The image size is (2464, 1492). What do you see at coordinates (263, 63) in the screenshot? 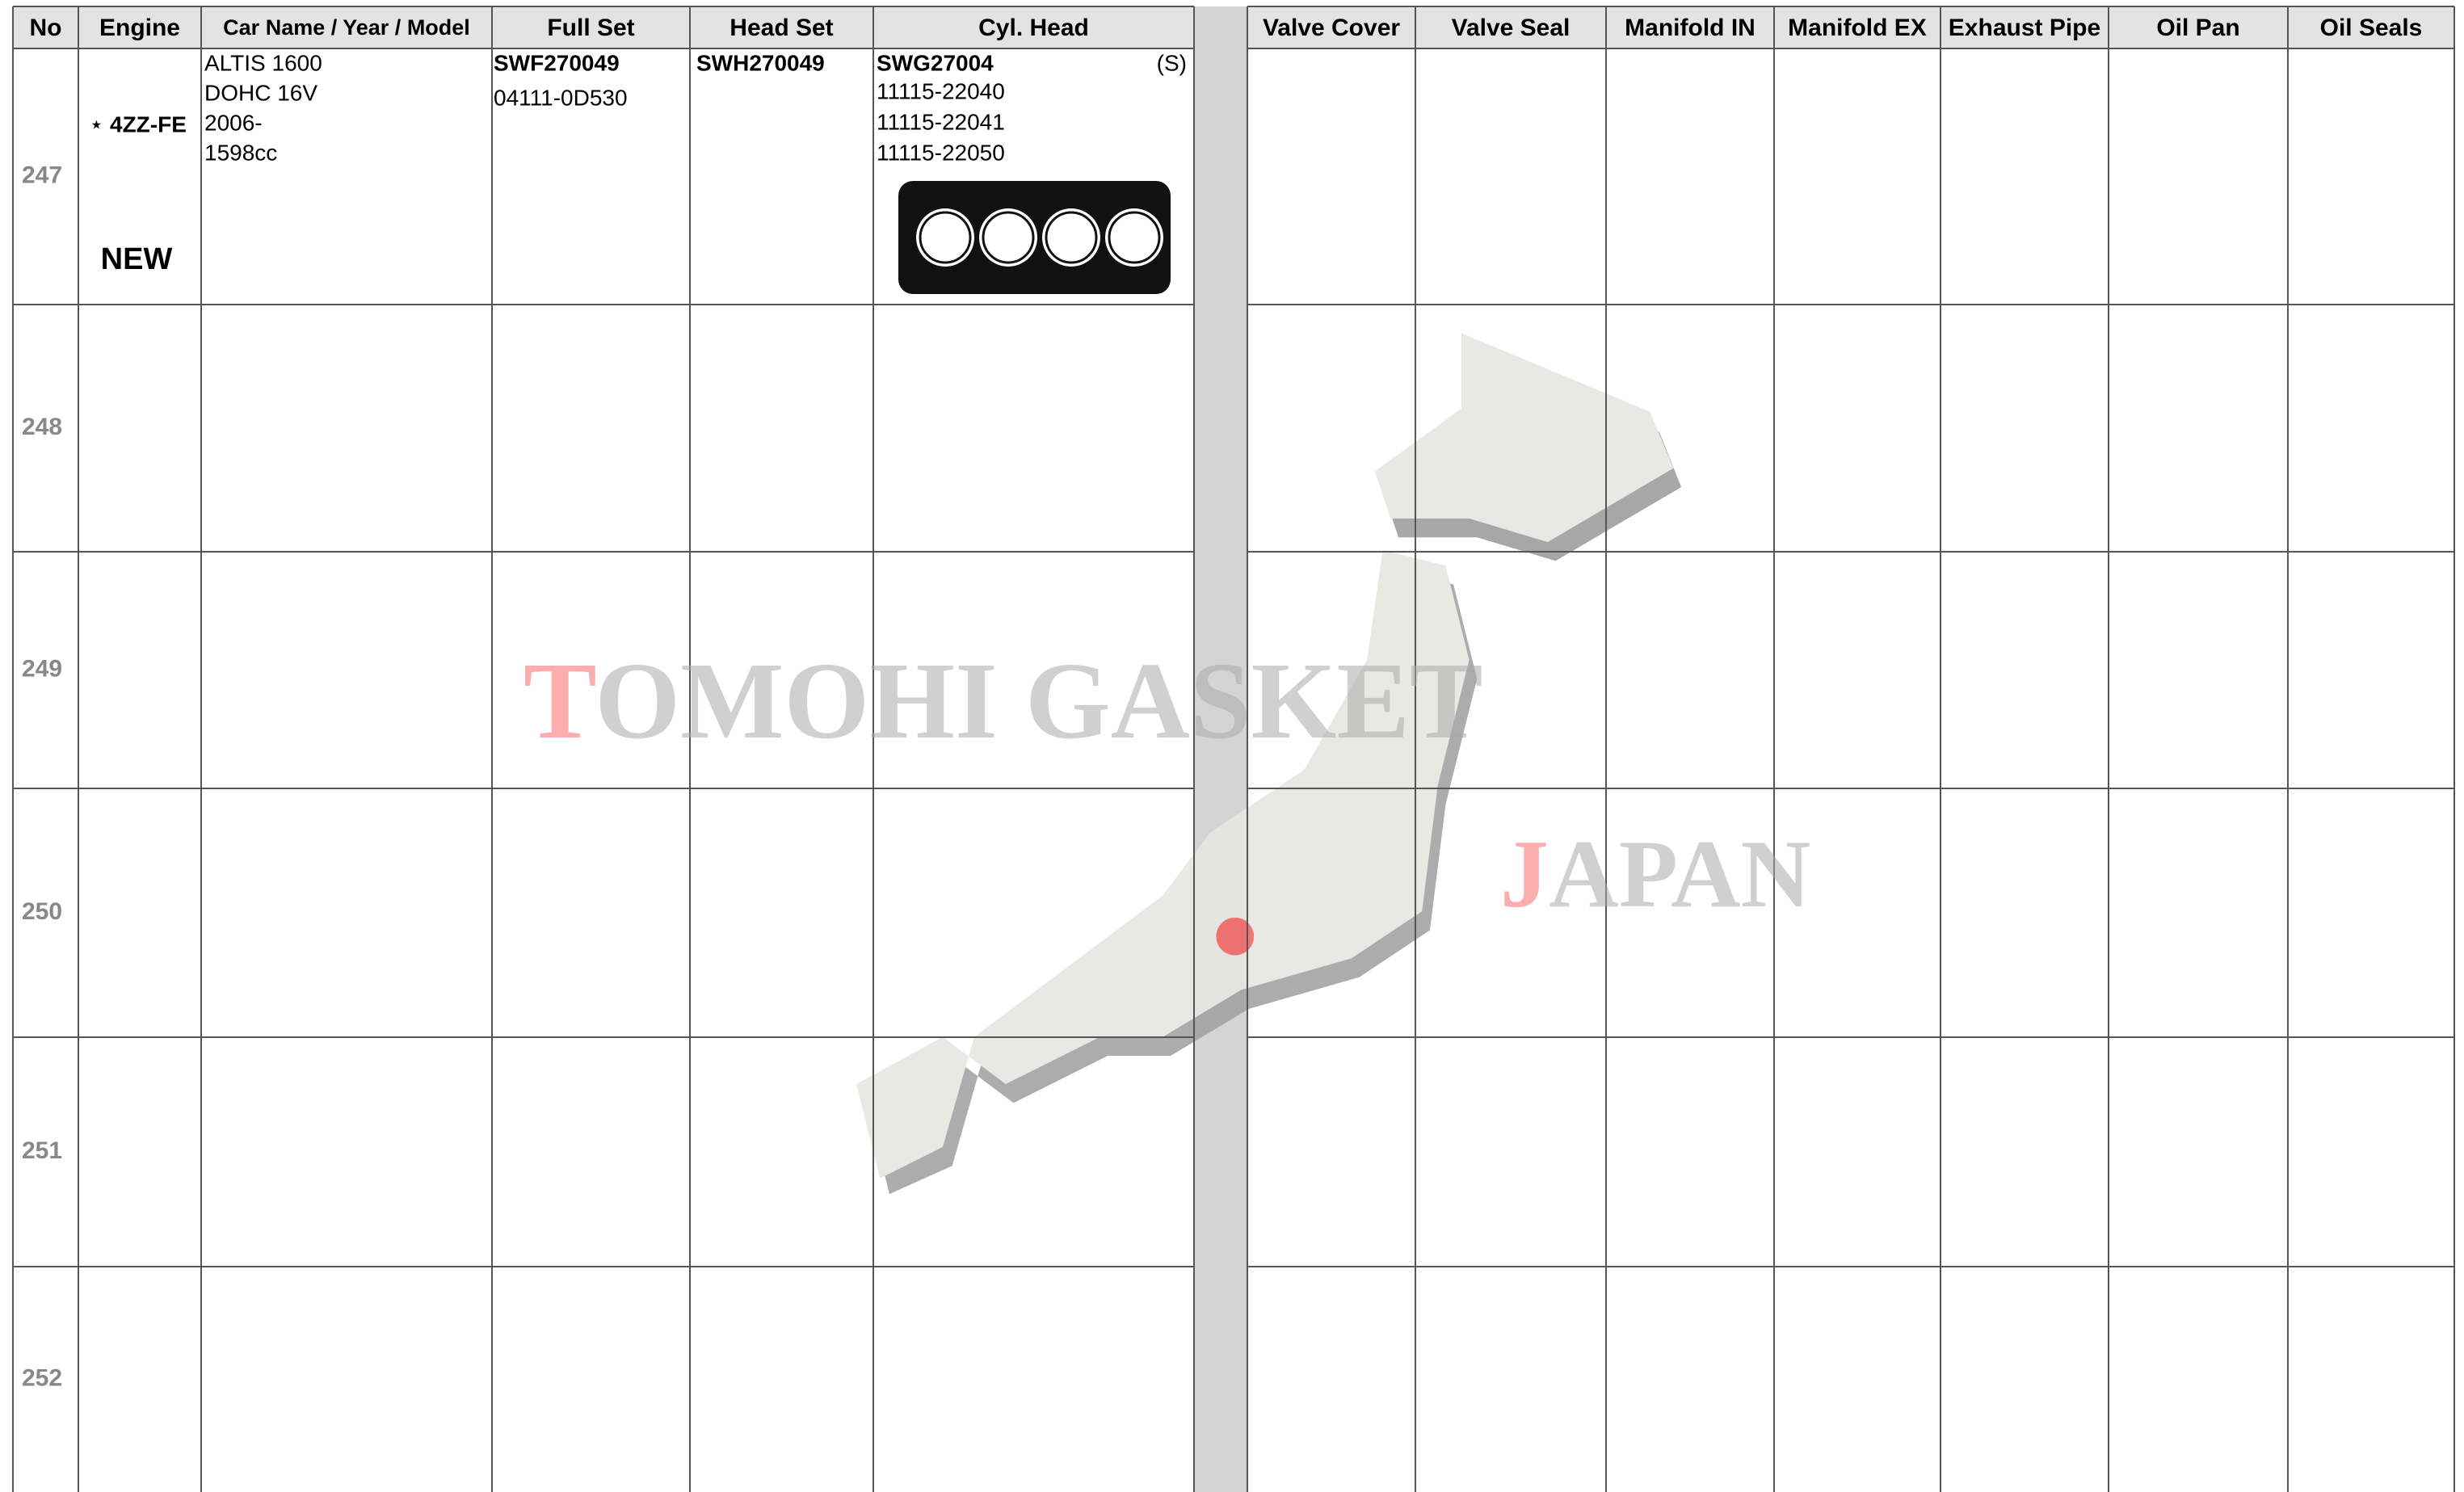
I see `car-line: ALTIS 1600` at bounding box center [263, 63].